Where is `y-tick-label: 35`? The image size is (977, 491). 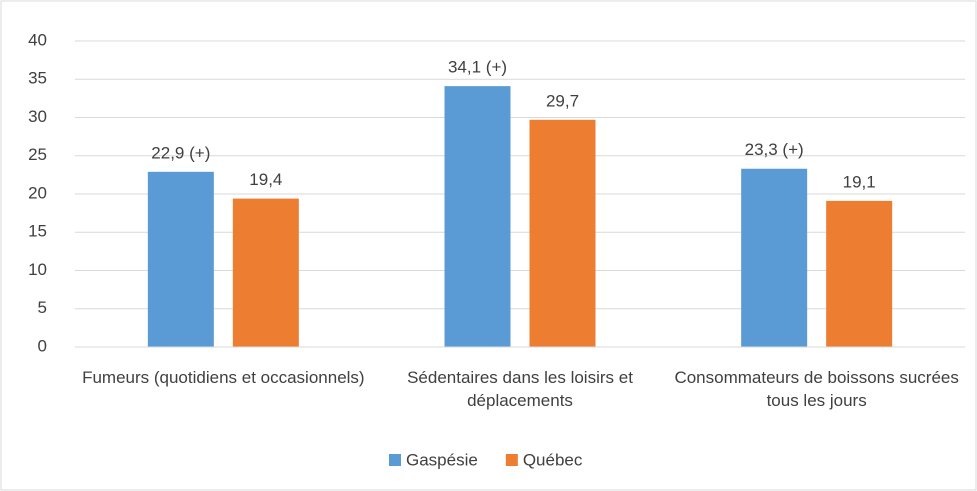 y-tick-label: 35 is located at coordinates (37, 78).